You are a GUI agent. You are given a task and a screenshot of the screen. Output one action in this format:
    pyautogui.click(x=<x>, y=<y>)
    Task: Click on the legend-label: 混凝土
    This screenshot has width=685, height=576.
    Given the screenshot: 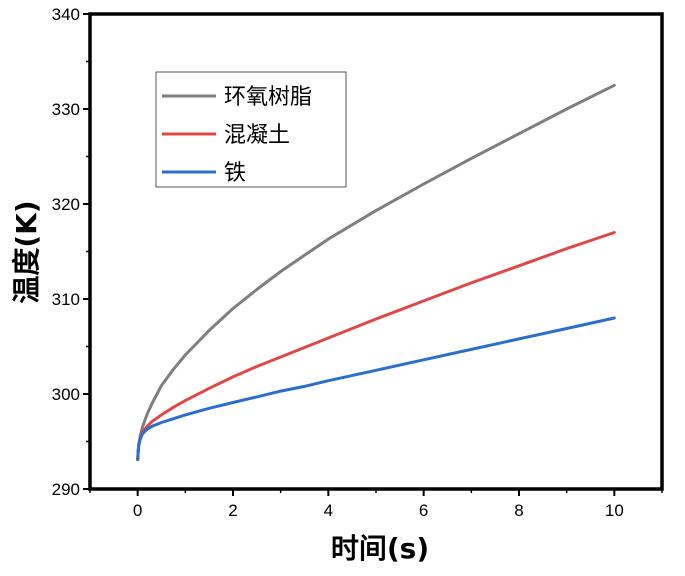 What is the action you would take?
    pyautogui.click(x=257, y=135)
    